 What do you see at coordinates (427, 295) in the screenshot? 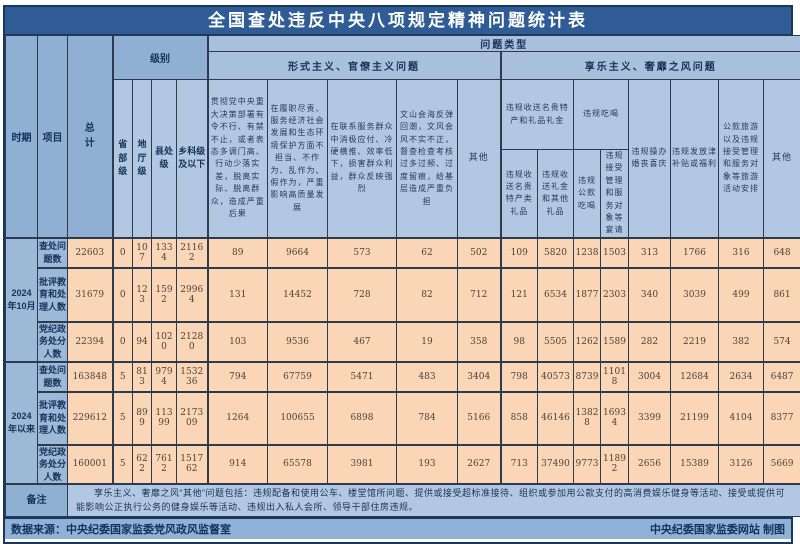
I see `data-cell: 82` at bounding box center [427, 295].